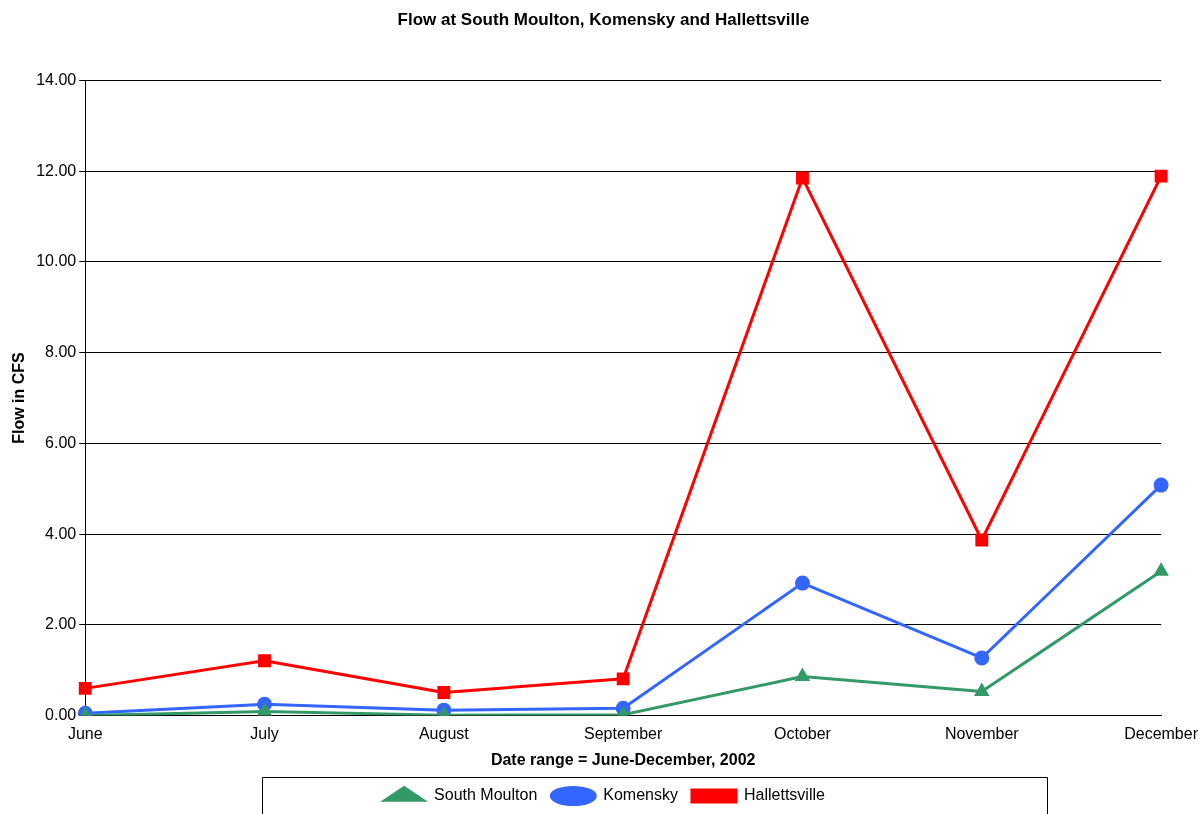 The image size is (1201, 814). What do you see at coordinates (444, 733) in the screenshot?
I see `x-tick-label: August` at bounding box center [444, 733].